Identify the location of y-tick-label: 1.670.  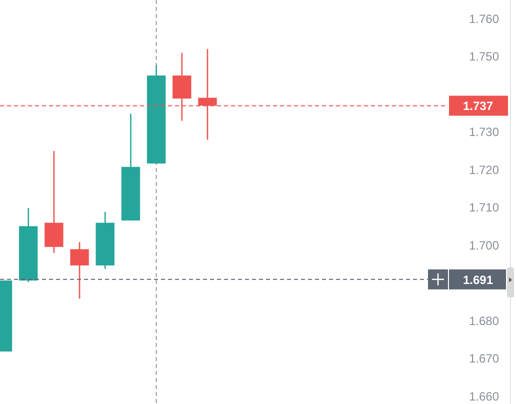
(484, 359).